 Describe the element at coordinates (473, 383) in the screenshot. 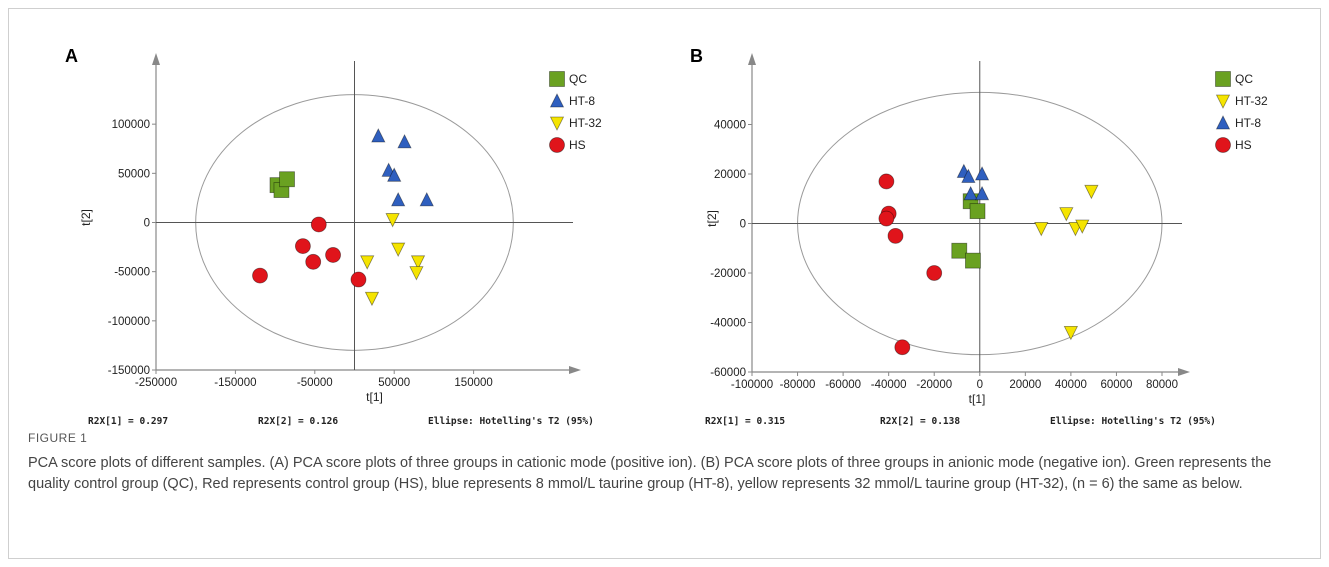

I see `x-tick-label: 150000` at that location.